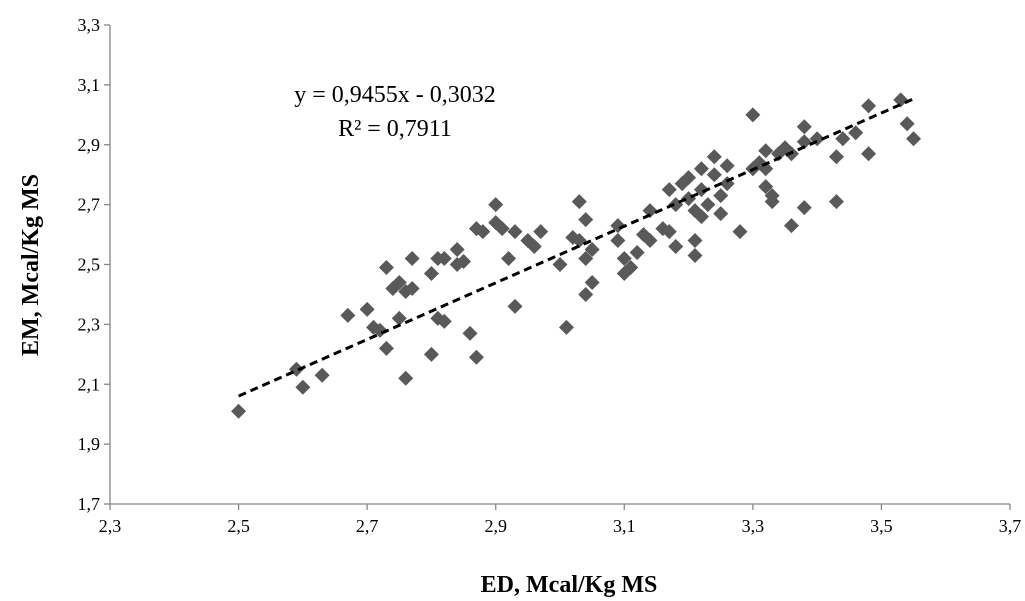  I want to click on x-tick-label: 2,3, so click(110, 526).